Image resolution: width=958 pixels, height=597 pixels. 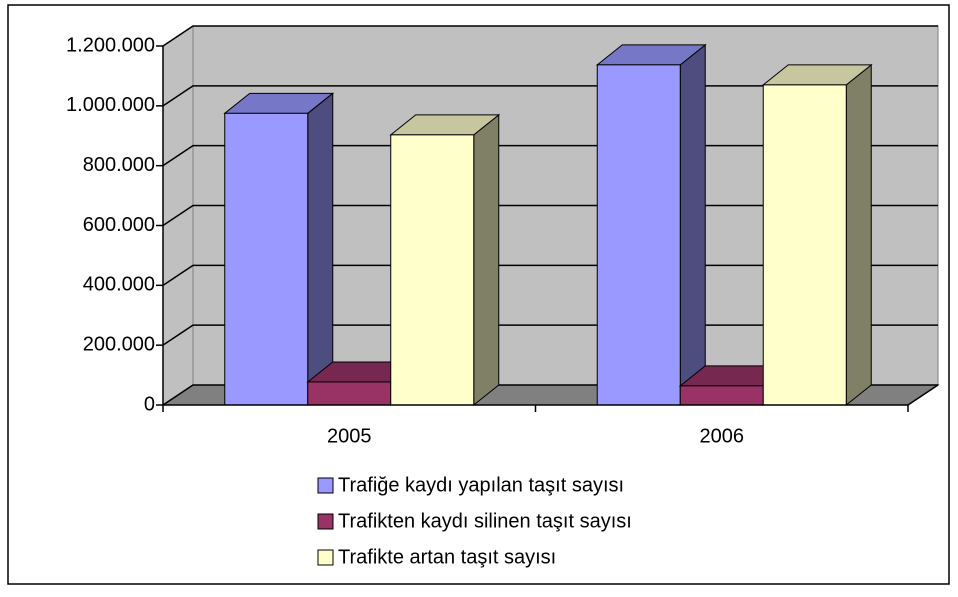 What do you see at coordinates (447, 557) in the screenshot?
I see `legend-label: Trafikte artan taşıt sayısı` at bounding box center [447, 557].